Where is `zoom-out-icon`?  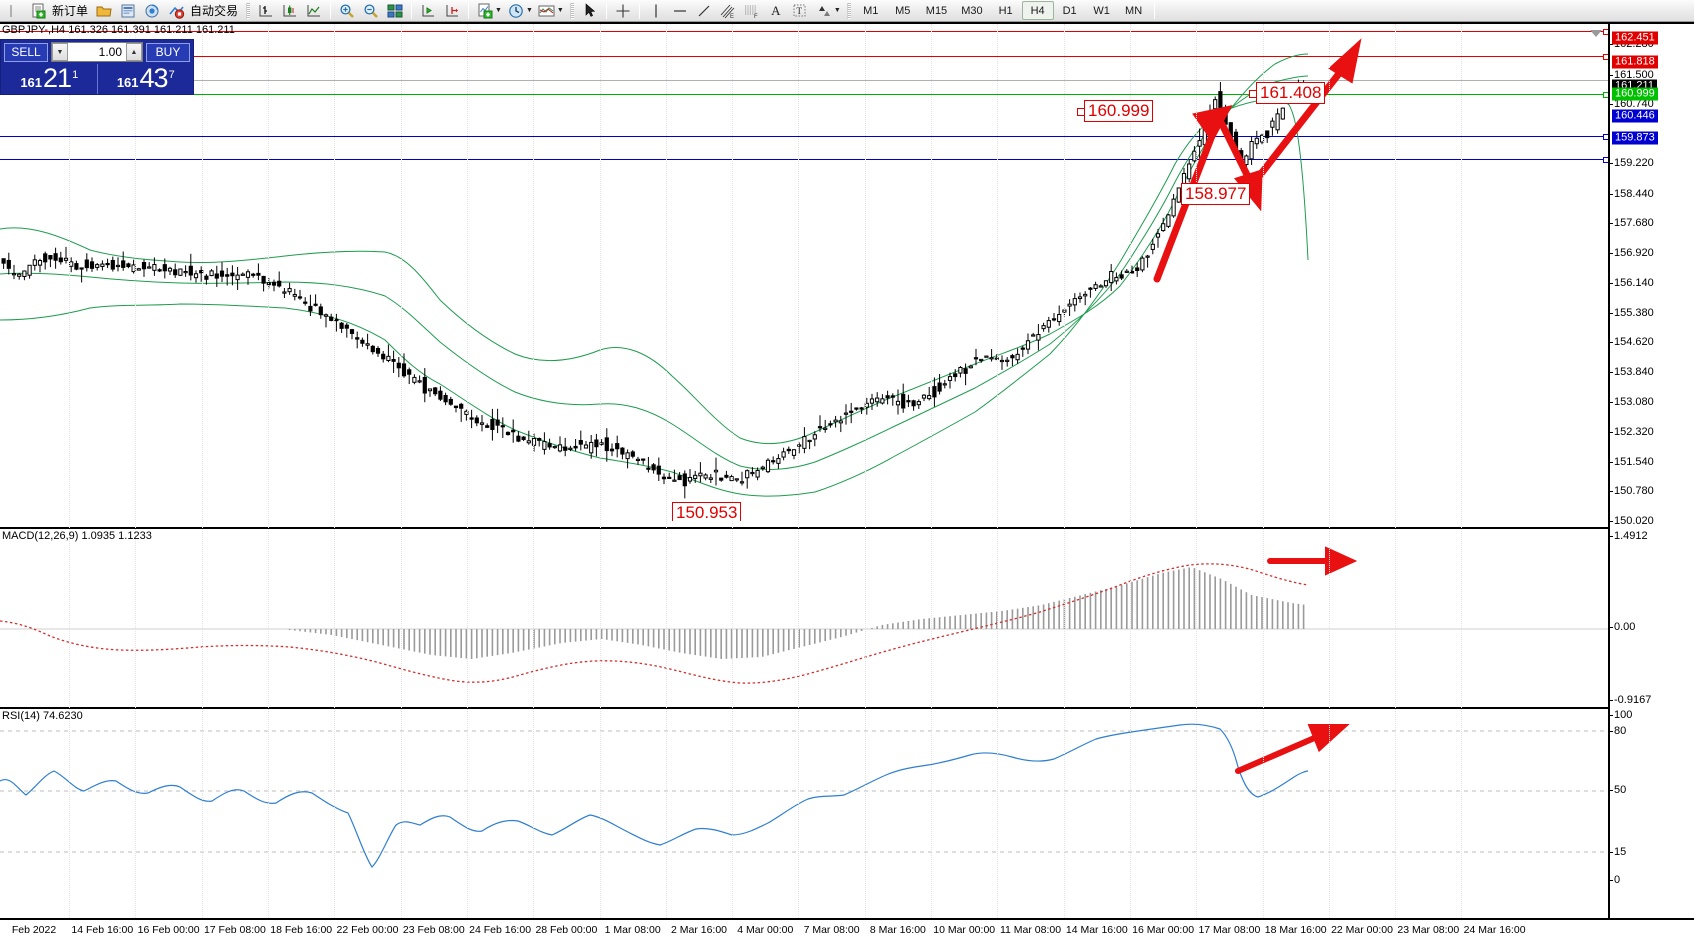
zoom-out-icon is located at coordinates (371, 11).